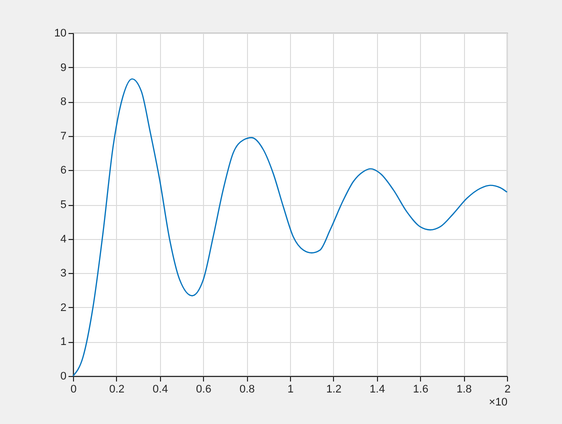 The height and width of the screenshot is (424, 562). Describe the element at coordinates (63, 274) in the screenshot. I see `y-tick-label: 3` at that location.